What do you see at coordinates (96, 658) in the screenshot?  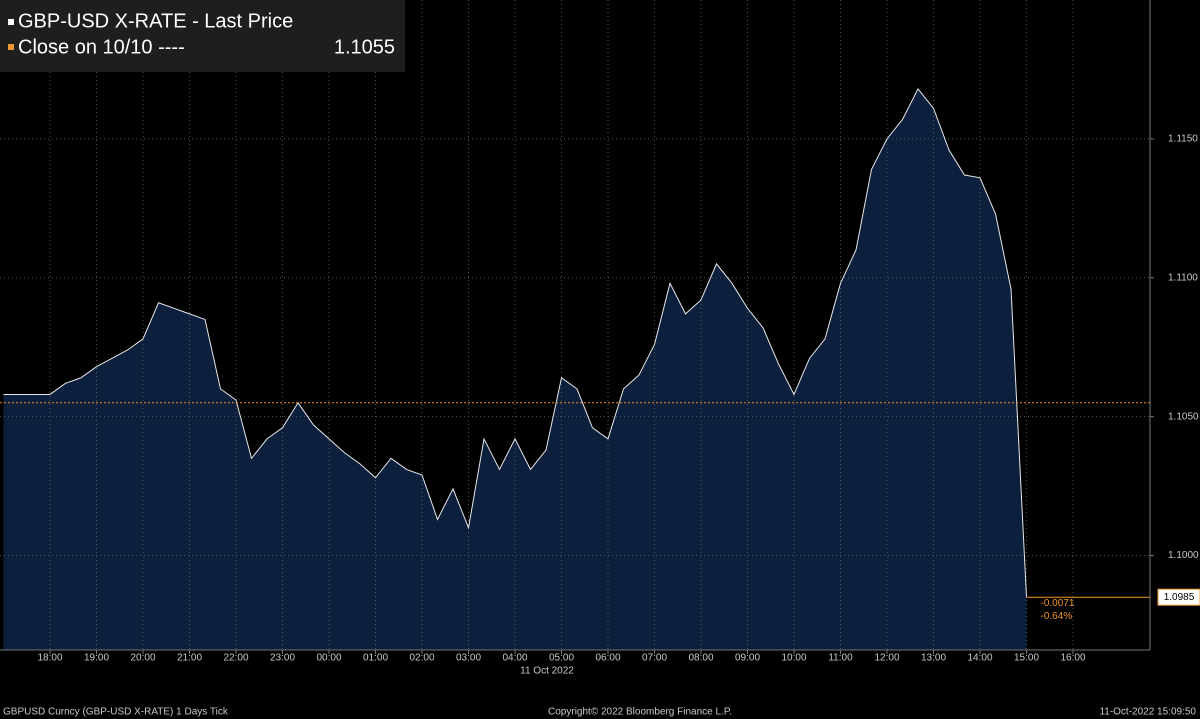 I see `x-tick-label: 19:00` at bounding box center [96, 658].